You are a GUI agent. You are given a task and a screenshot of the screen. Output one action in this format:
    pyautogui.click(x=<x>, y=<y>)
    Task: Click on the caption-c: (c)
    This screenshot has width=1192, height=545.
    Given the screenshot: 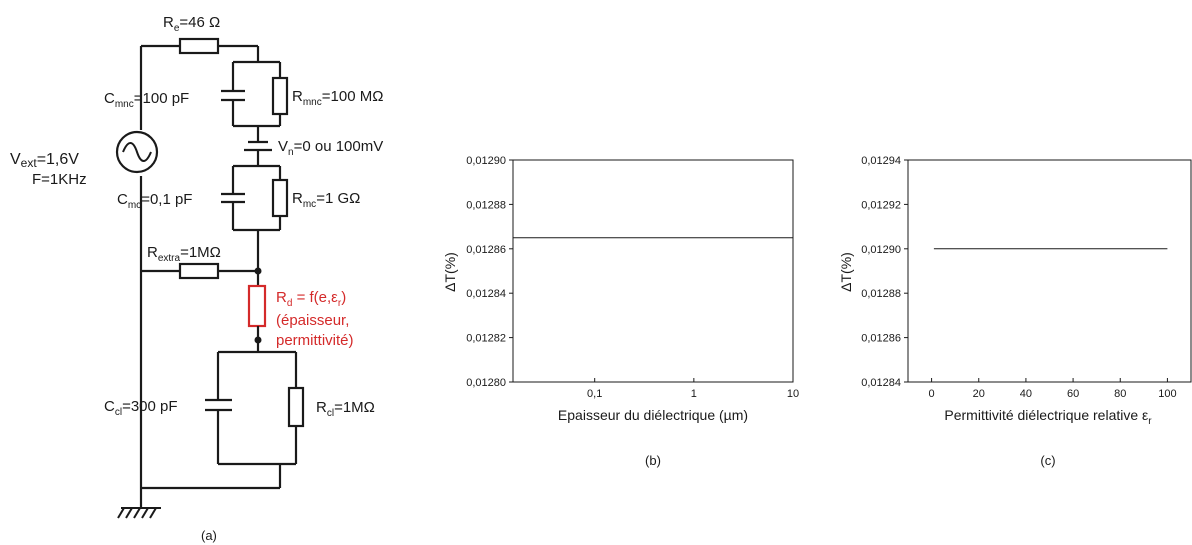 What is the action you would take?
    pyautogui.click(x=1047, y=460)
    